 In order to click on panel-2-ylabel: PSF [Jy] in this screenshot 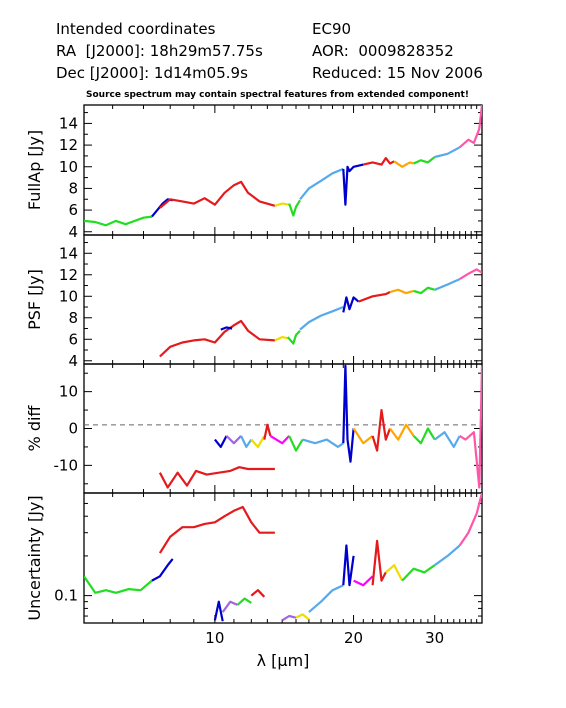, I will do `click(34, 299)`.